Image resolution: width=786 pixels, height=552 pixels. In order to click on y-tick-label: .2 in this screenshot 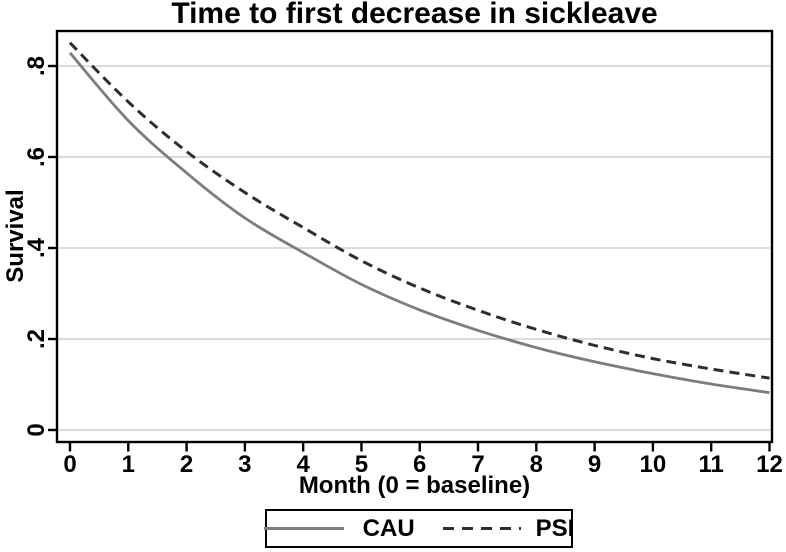, I will do `click(36, 339)`.